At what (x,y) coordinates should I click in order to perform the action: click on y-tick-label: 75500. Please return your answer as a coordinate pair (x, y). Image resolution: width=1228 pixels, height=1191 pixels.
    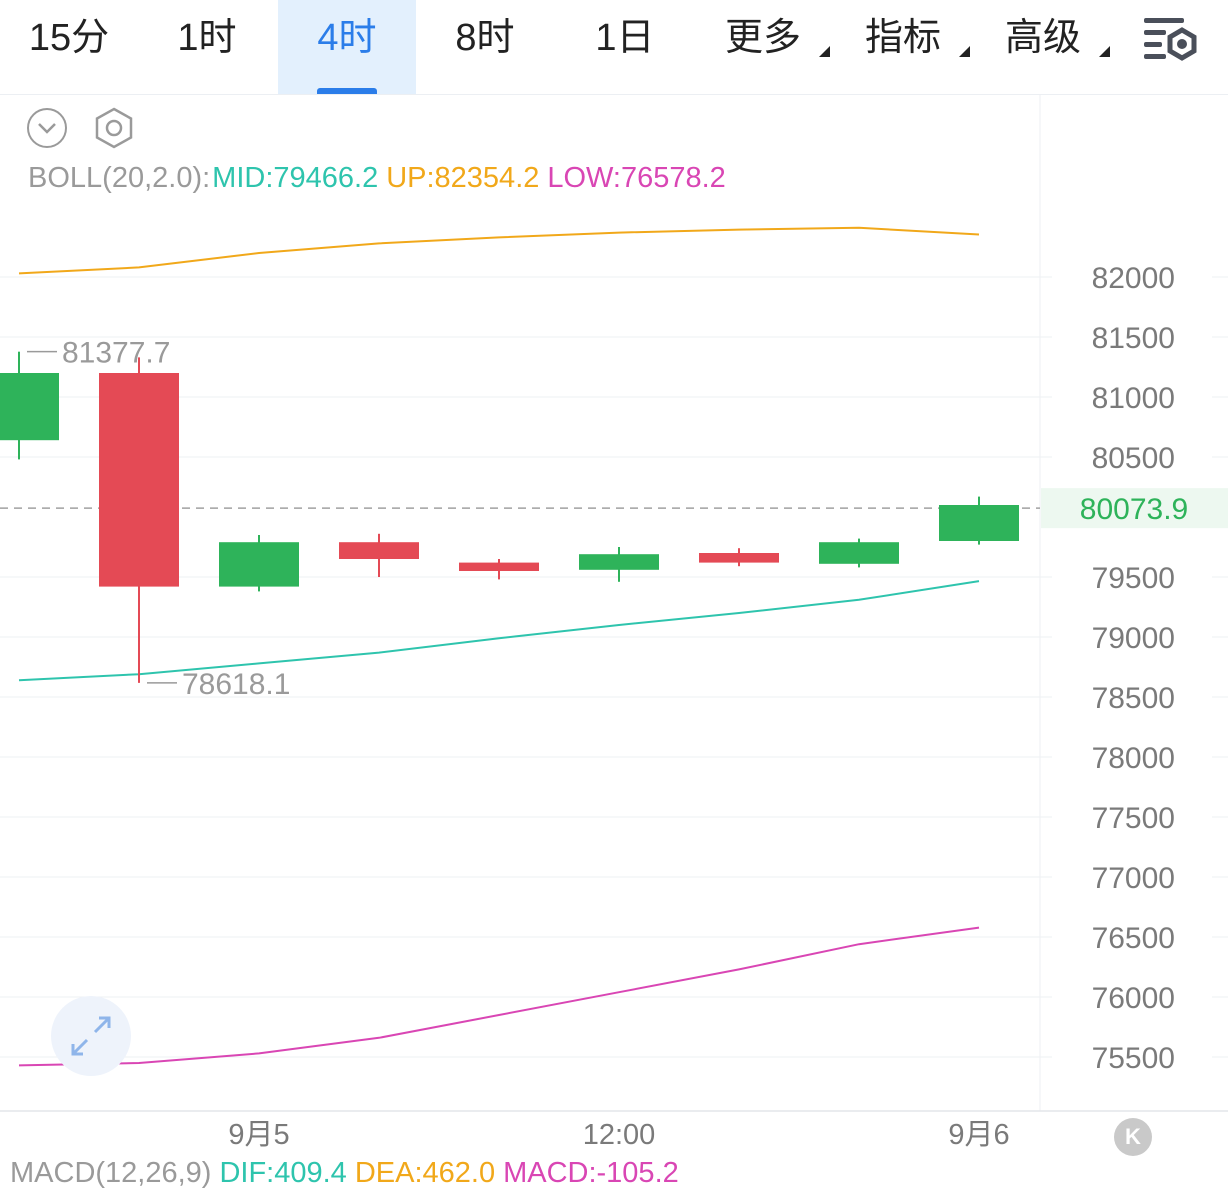
    Looking at the image, I should click on (1133, 1058).